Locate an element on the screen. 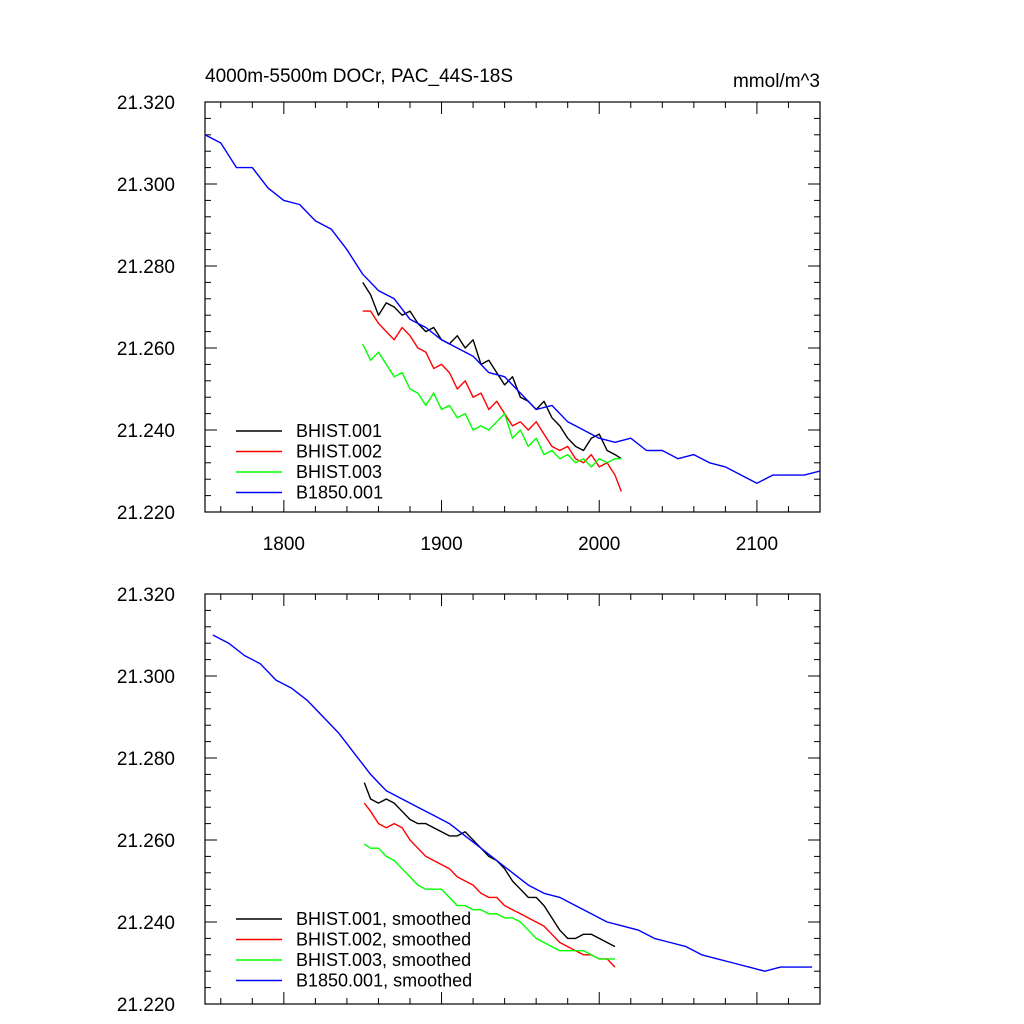 Image resolution: width=1024 pixels, height=1024 pixels. x-tick-label: 1900 is located at coordinates (441, 544).